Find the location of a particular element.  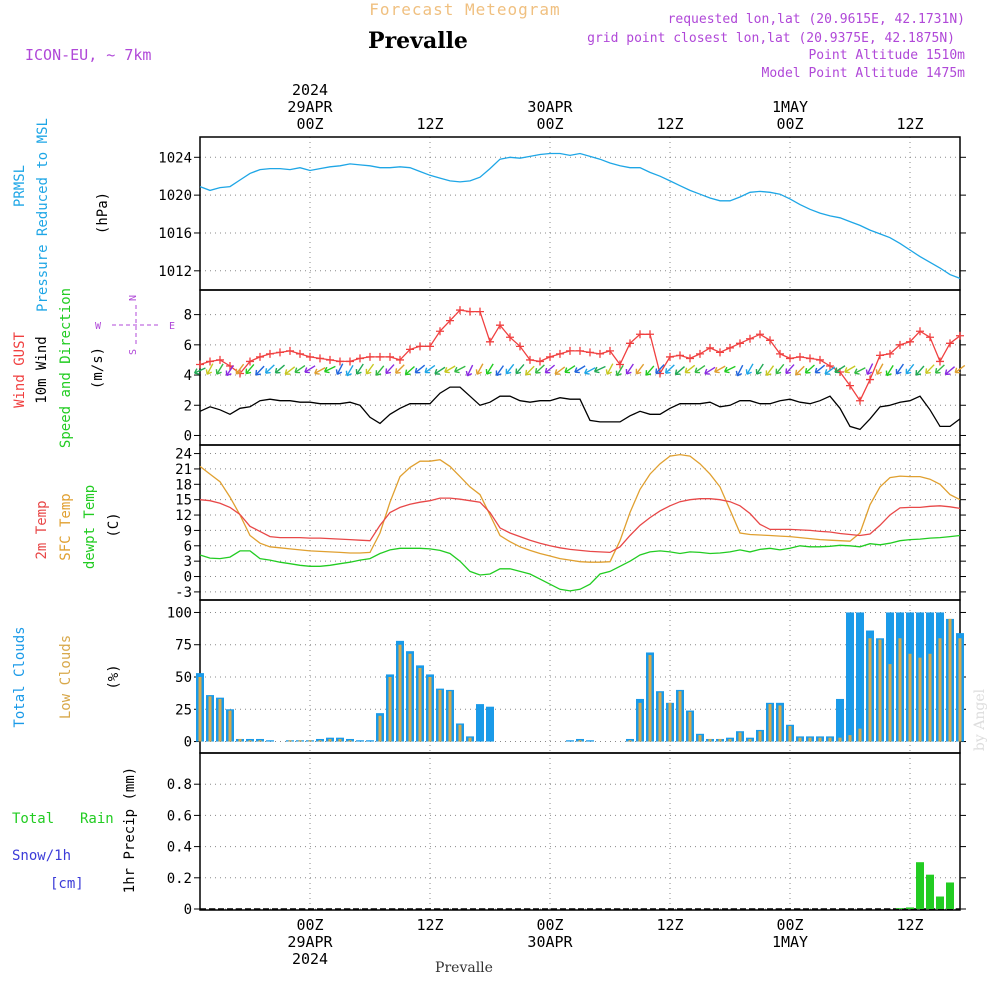

y-tick-label: 0 is located at coordinates (188, 910).